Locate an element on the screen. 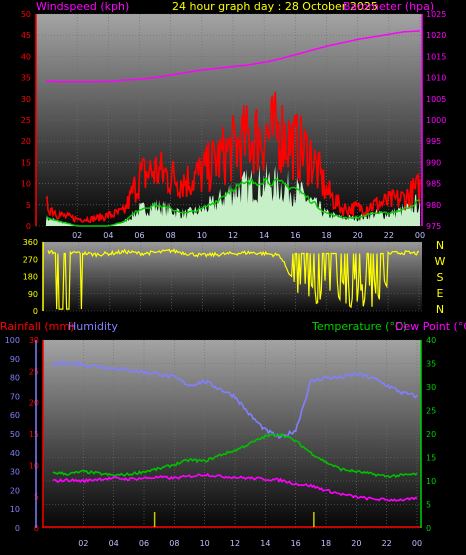 The image size is (466, 555). wind-x-tick-label: 16 is located at coordinates (295, 235).